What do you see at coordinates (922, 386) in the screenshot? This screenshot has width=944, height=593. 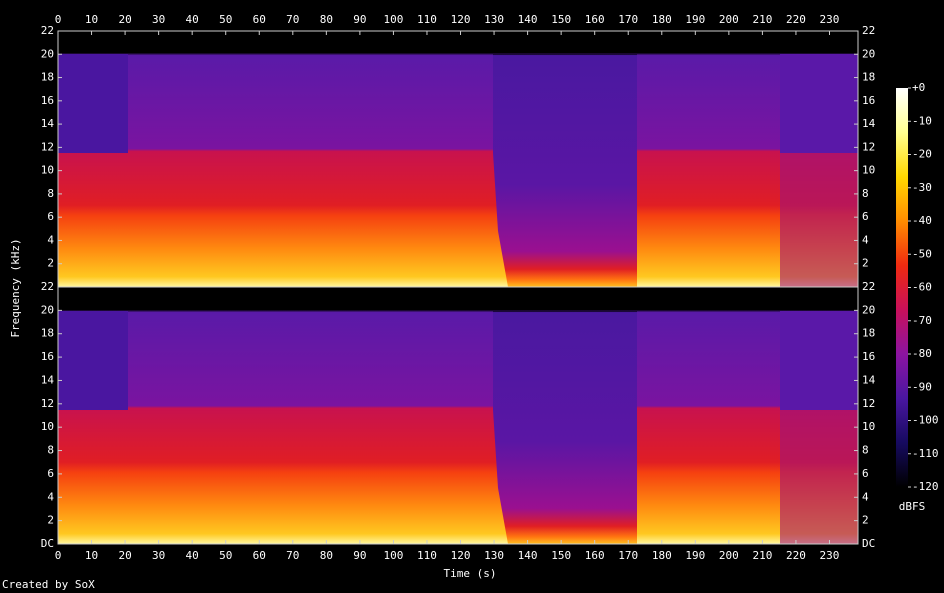 I see `colorbar-tick-label: -90` at bounding box center [922, 386].